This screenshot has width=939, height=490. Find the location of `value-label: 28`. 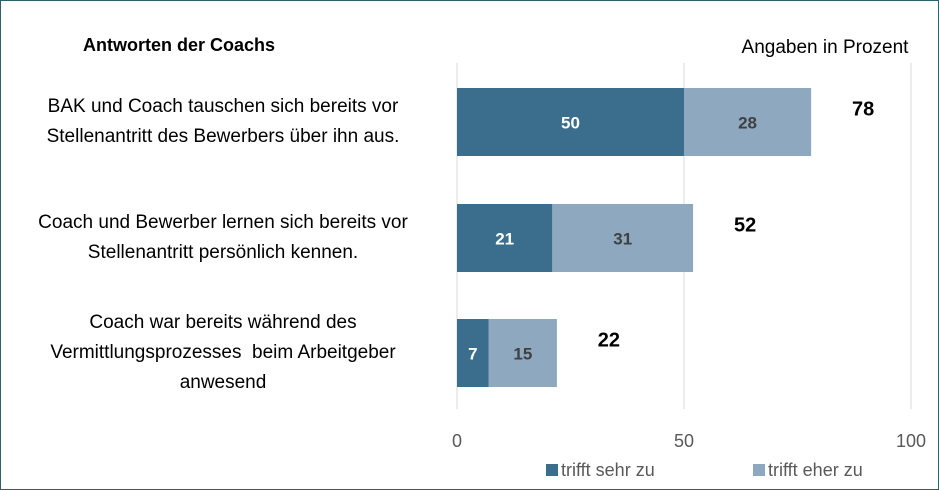

value-label: 28 is located at coordinates (747, 122).